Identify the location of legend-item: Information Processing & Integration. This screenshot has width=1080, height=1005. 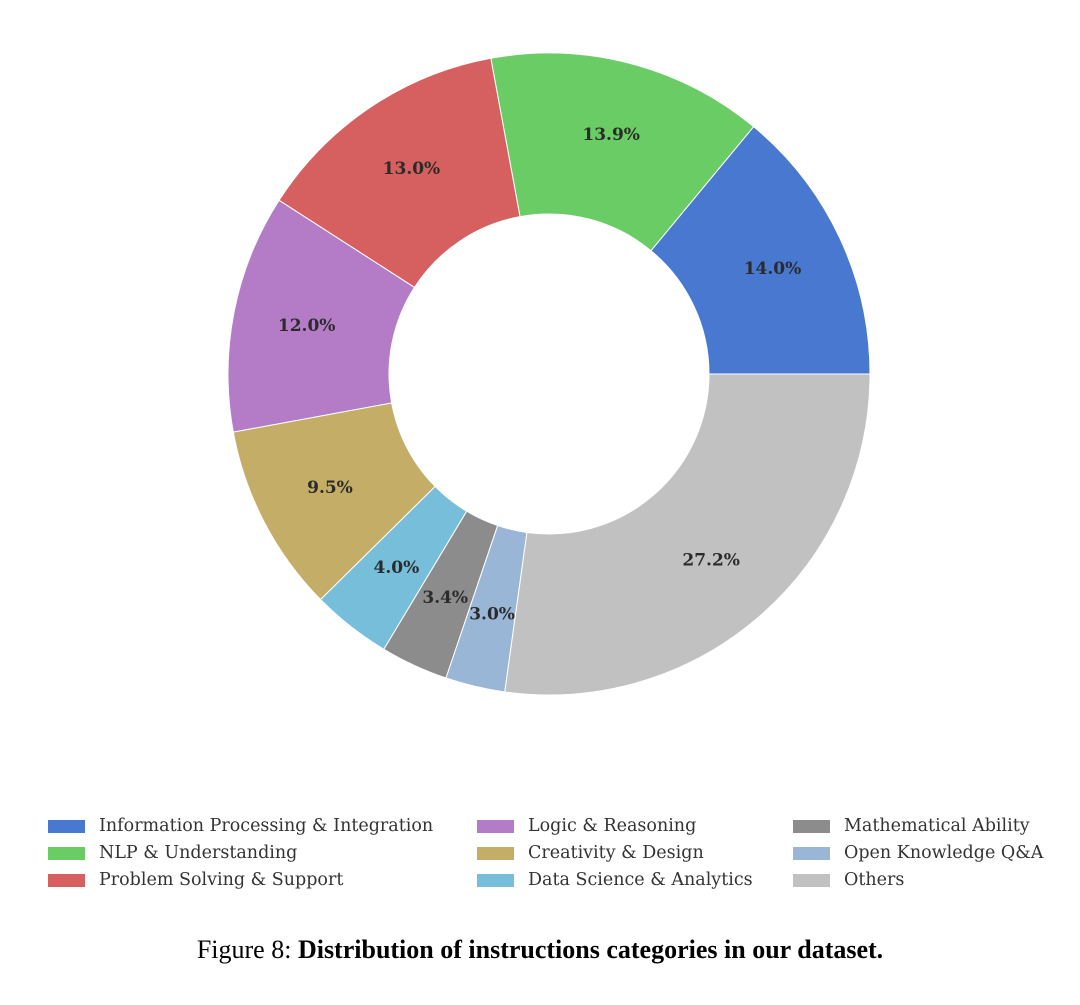
(240, 826).